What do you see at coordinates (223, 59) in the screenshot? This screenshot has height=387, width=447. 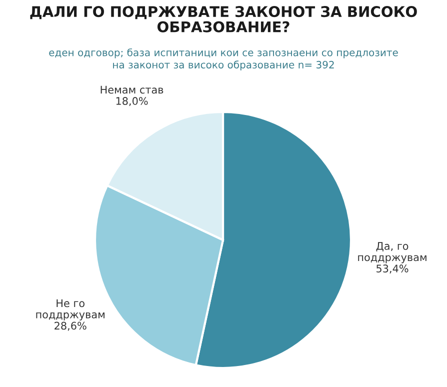 I see `chart-subtitle: еден одговор; база испитаници кои се запознаени со предлозите на законот за високо образование n= 392` at bounding box center [223, 59].